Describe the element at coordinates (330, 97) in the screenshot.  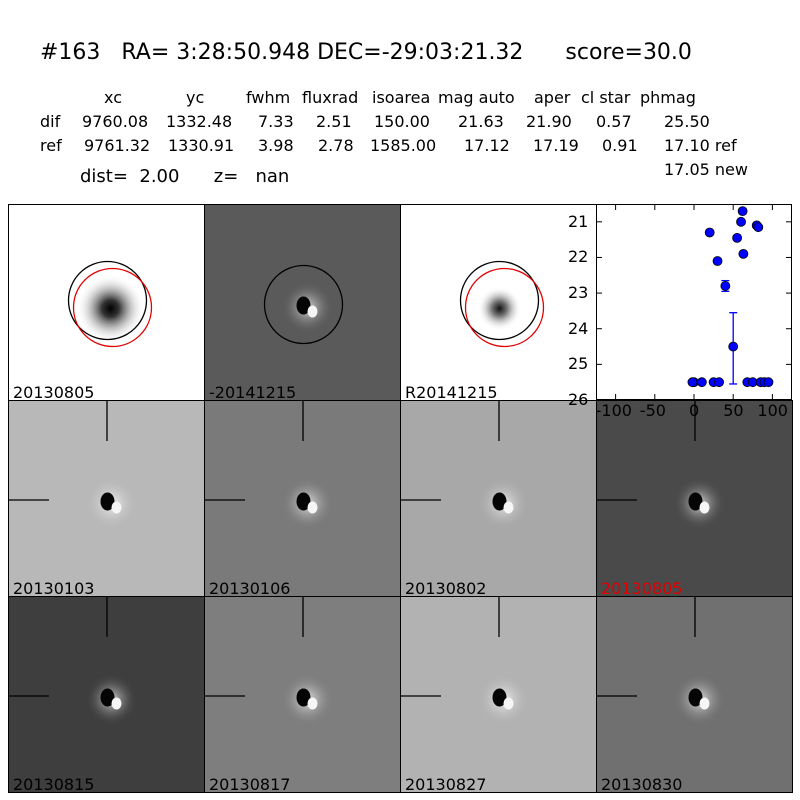
I see `column-header: fluxrad` at that location.